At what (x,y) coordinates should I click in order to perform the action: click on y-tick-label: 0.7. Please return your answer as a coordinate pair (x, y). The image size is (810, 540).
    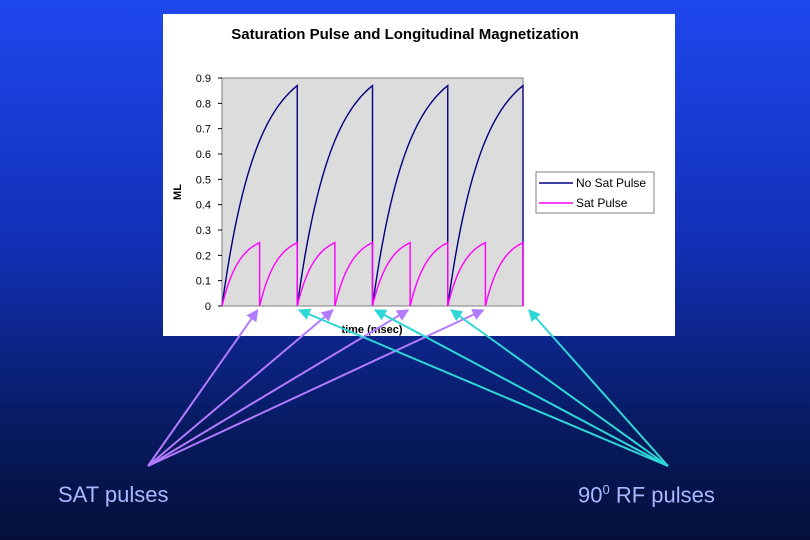
    Looking at the image, I should click on (203, 130).